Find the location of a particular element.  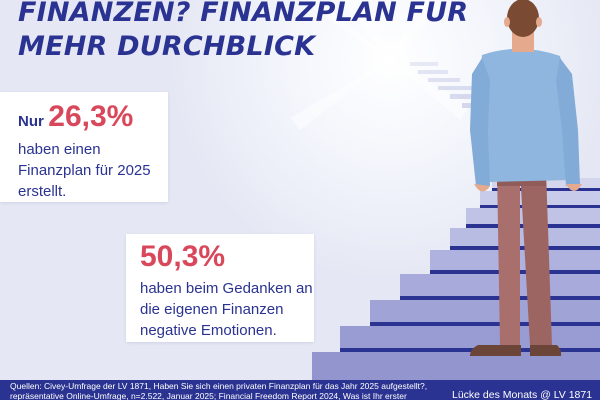

stat-description-line: die eigenen Finanzen is located at coordinates (212, 309).